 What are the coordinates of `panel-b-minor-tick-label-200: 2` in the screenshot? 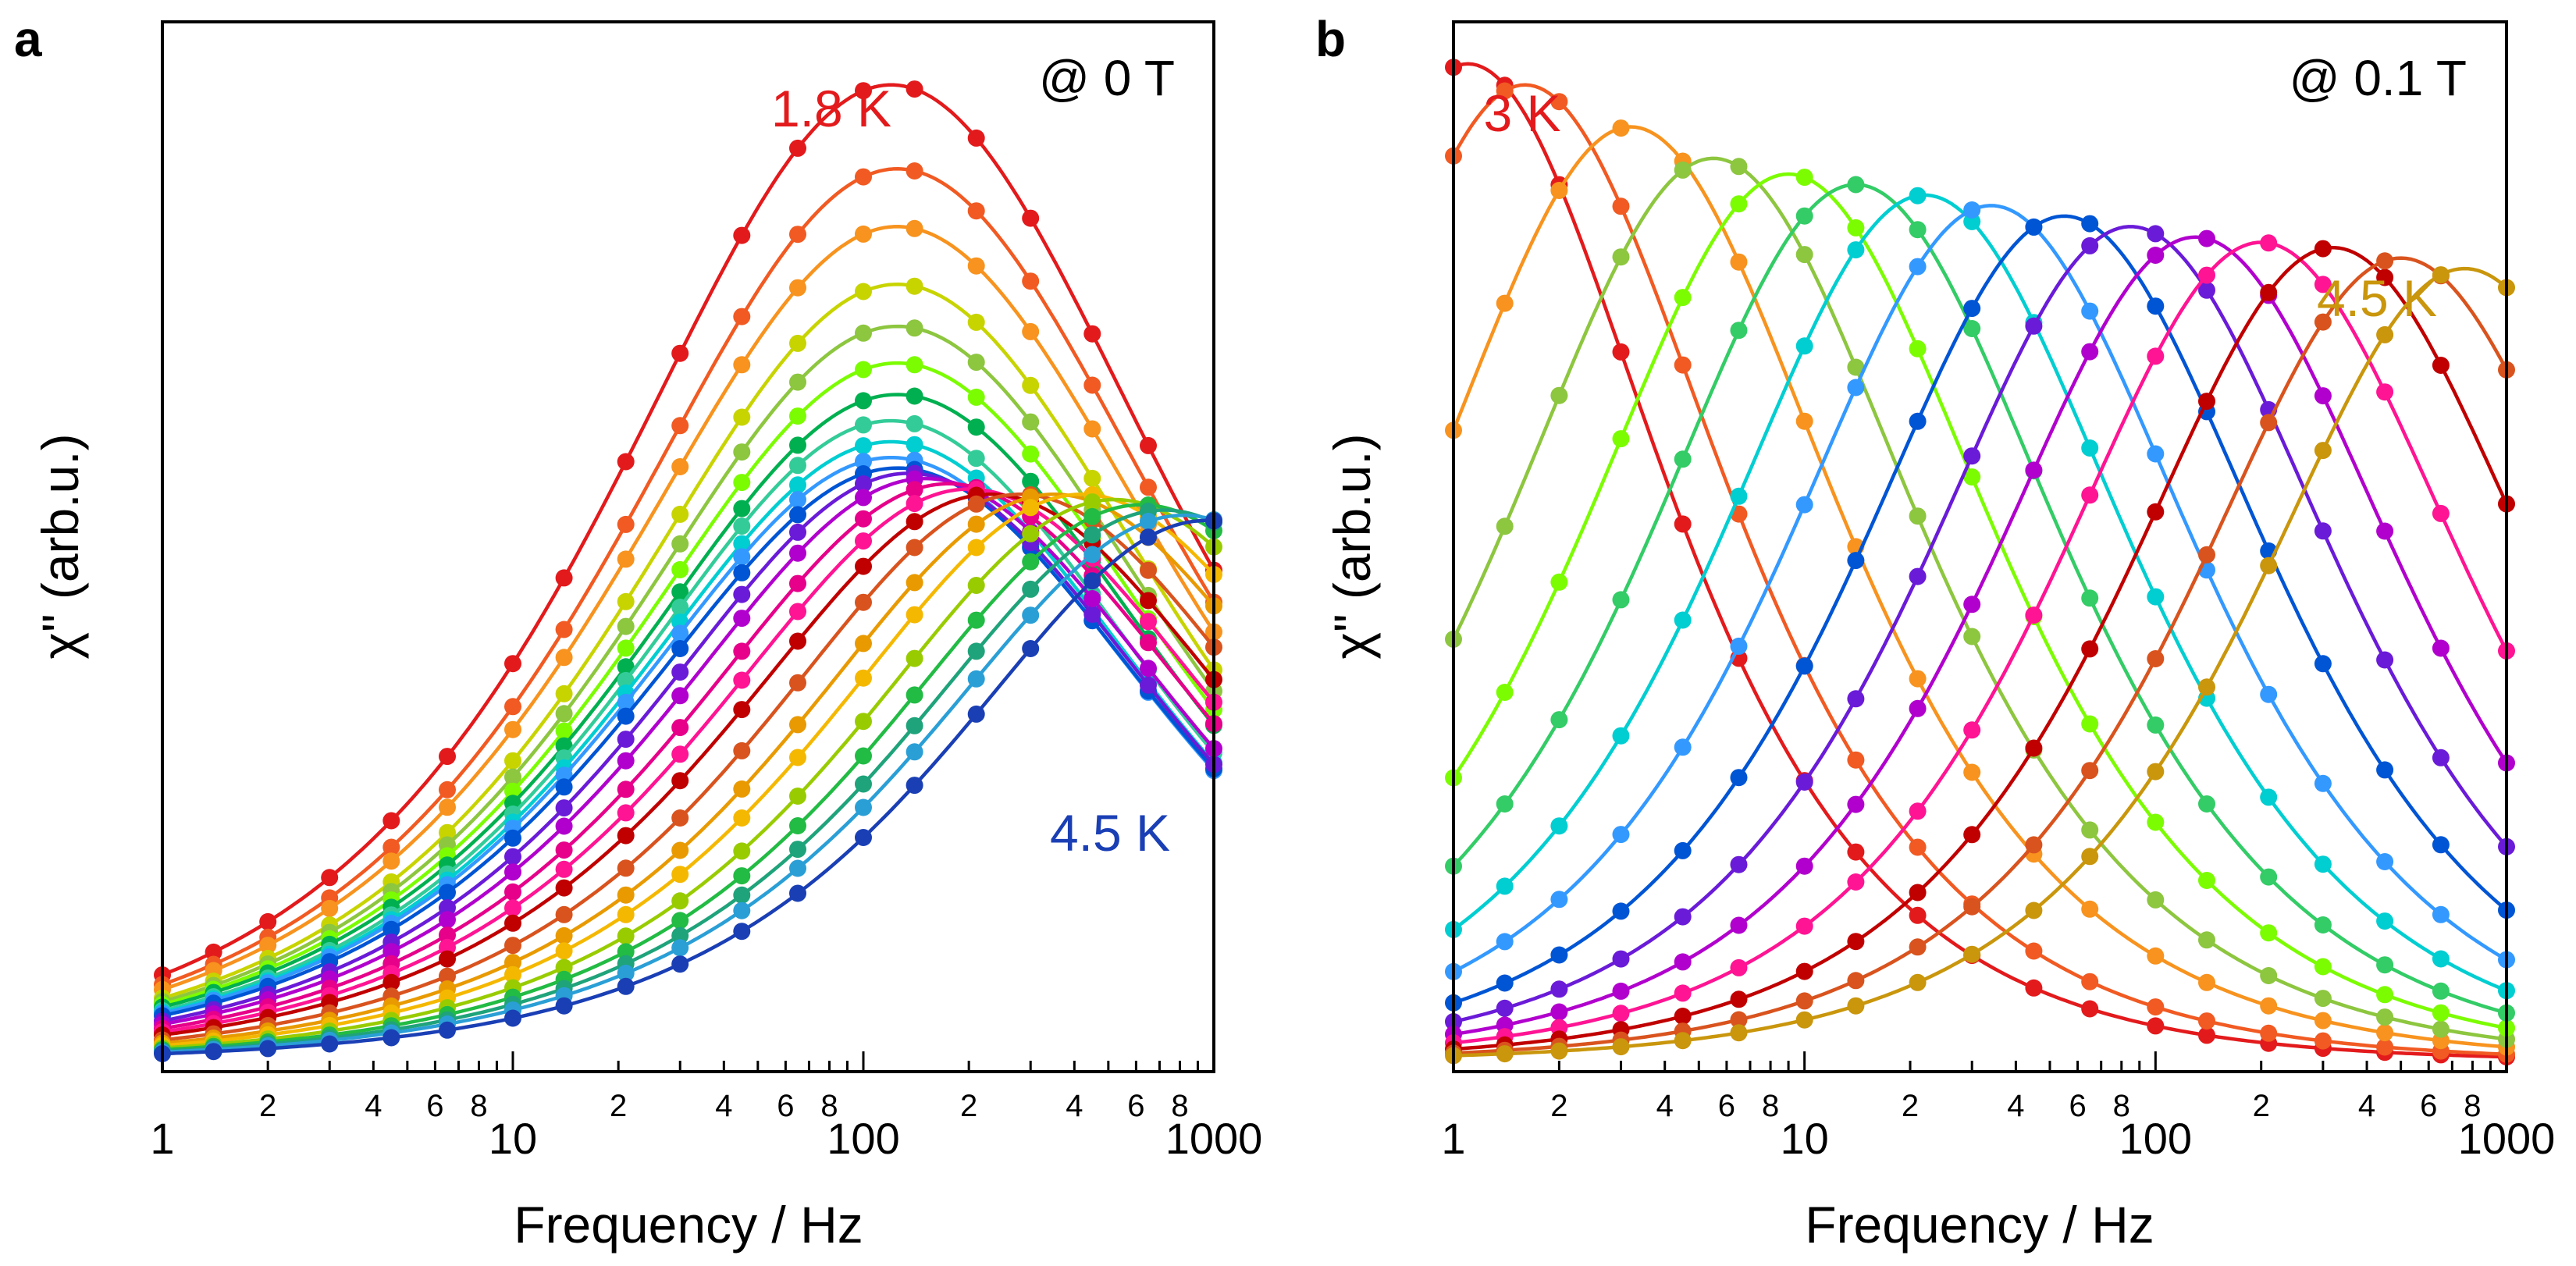 It's located at (2261, 1106).